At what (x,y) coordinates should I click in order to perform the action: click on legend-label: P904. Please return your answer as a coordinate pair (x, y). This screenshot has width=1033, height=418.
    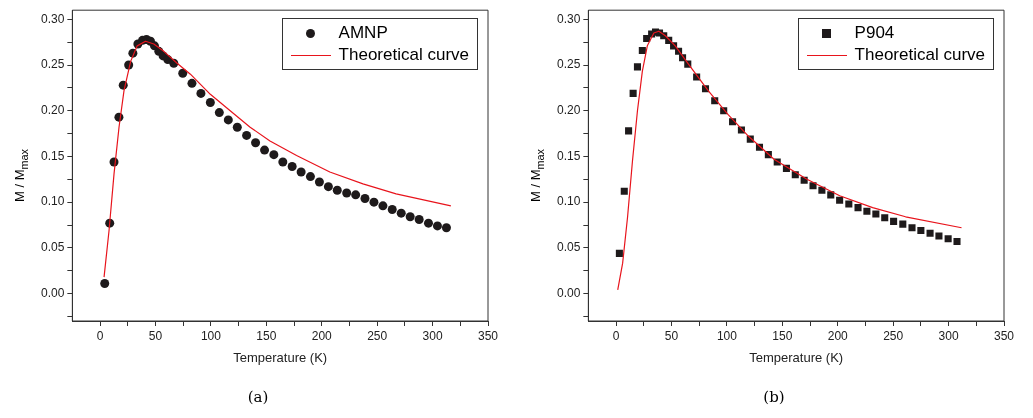
    Looking at the image, I should click on (874, 33).